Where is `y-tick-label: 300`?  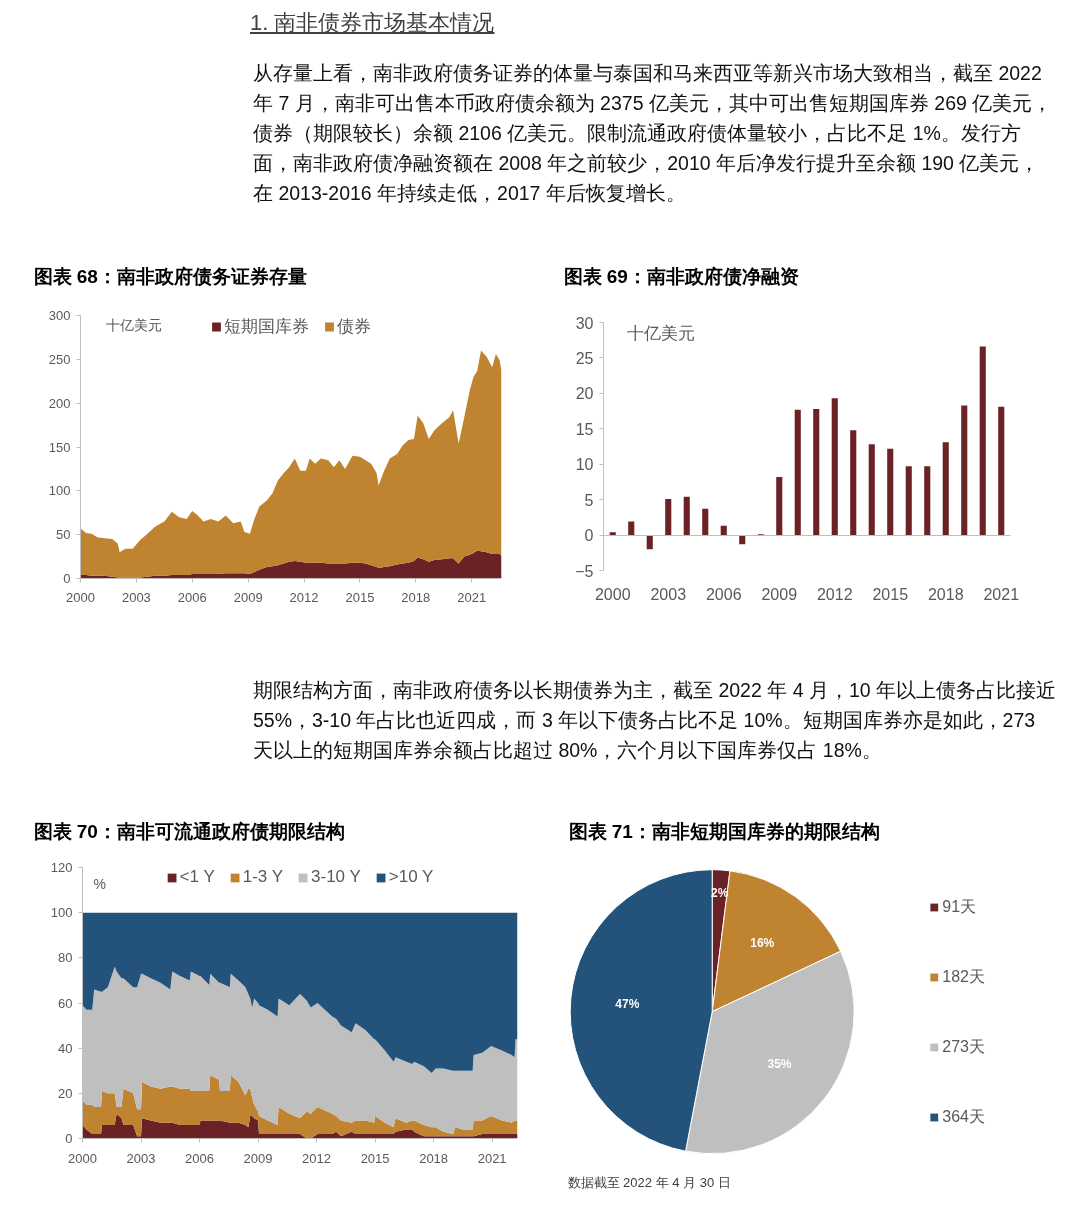
y-tick-label: 300 is located at coordinates (59, 315).